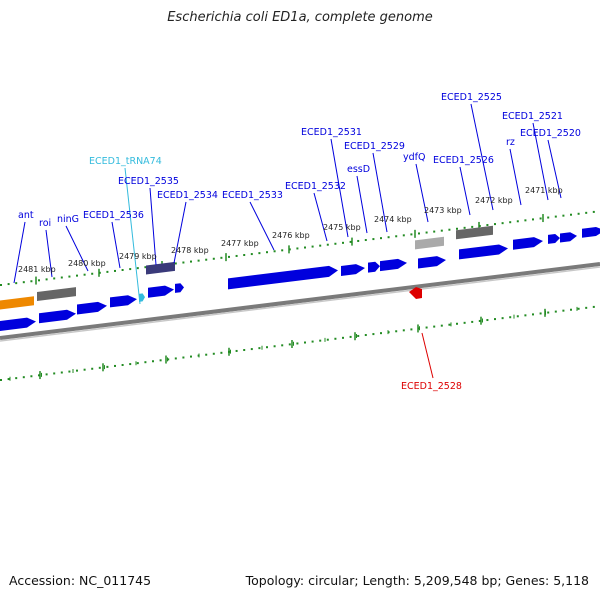 The image size is (600, 600). I want to click on gene-ECED1_2535-arrow, so click(161, 291).